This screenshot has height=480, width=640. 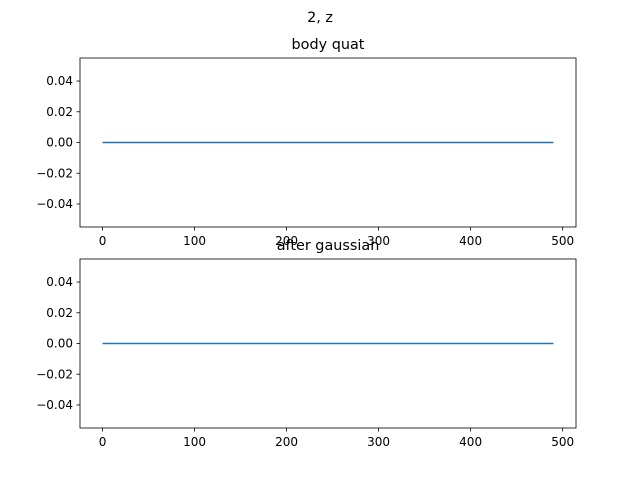 What do you see at coordinates (328, 45) in the screenshot?
I see `subplot-title: body quat` at bounding box center [328, 45].